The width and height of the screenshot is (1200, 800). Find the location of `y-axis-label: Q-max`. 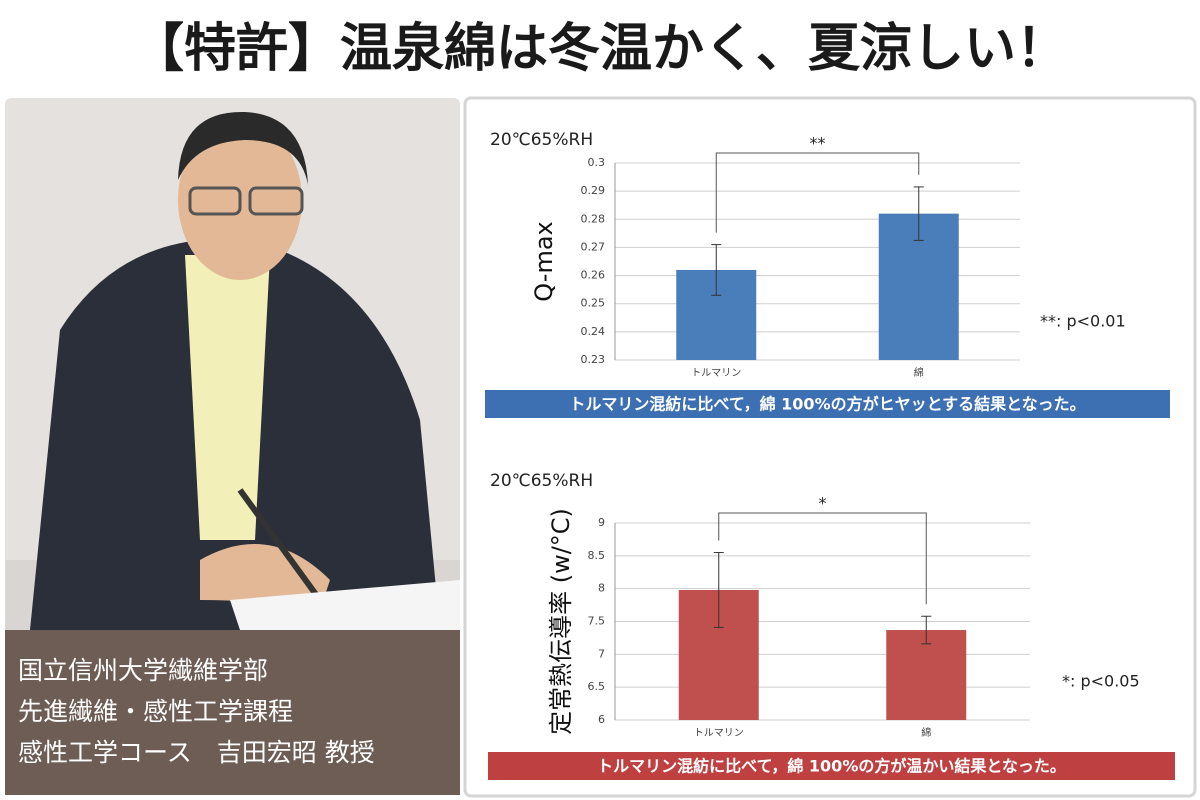

y-axis-label: Q-max is located at coordinates (544, 261).